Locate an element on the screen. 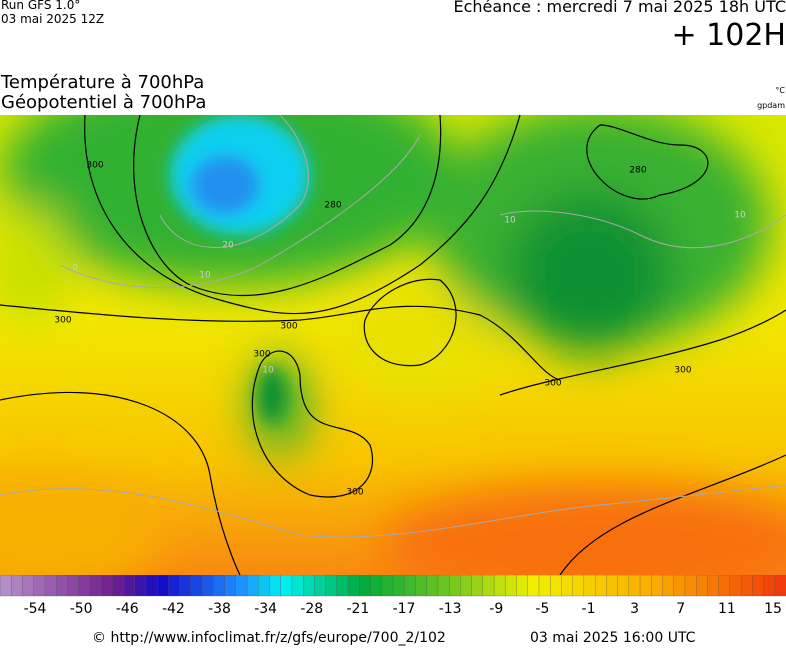 This screenshot has width=786, height=648. legend-tick-label: -5 is located at coordinates (542, 609).